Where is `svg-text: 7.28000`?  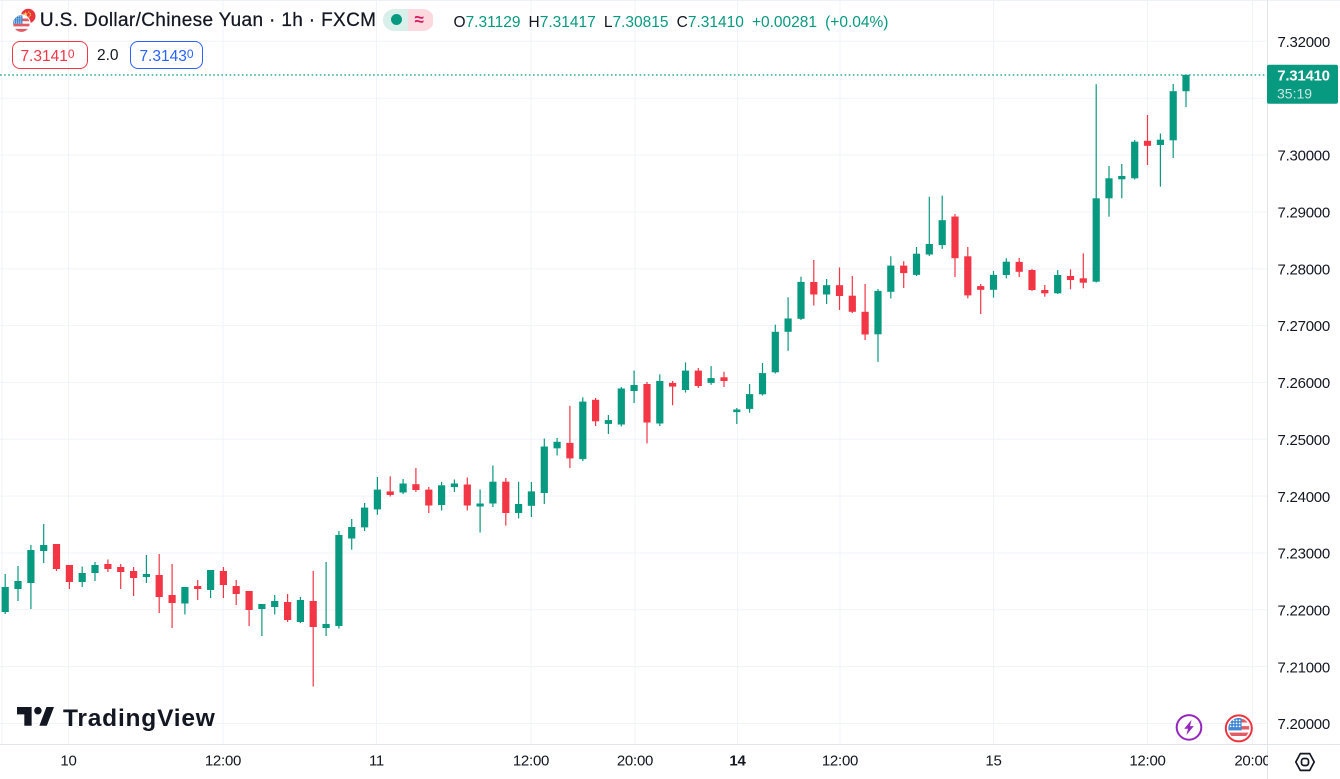
svg-text: 7.28000 is located at coordinates (1304, 269).